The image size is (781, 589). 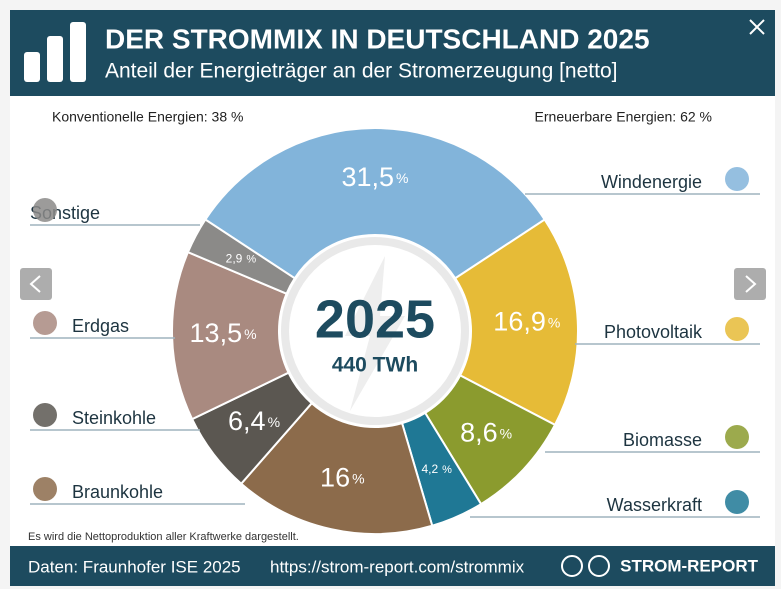 I want to click on slice-value: 16, so click(x=335, y=478).